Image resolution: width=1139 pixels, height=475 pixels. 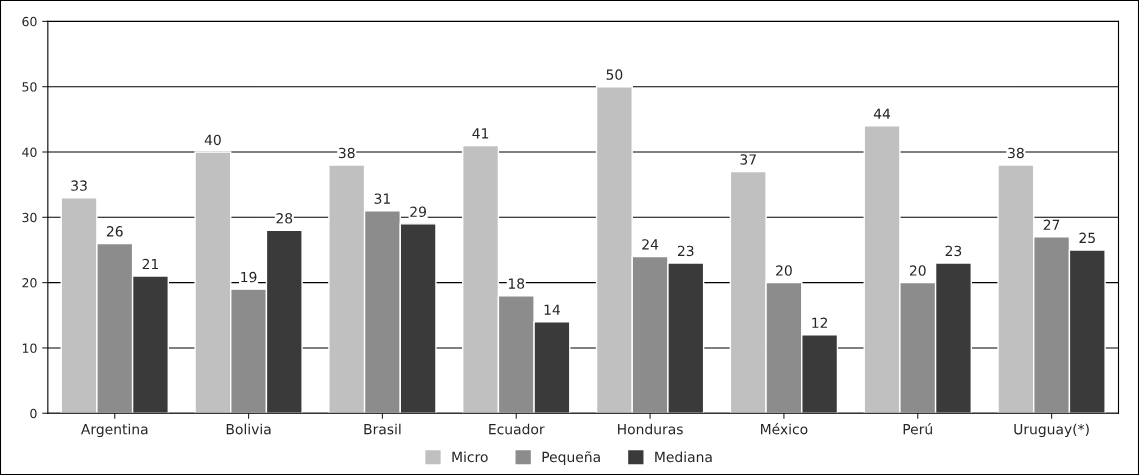 I want to click on data-label: 41, so click(x=480, y=133).